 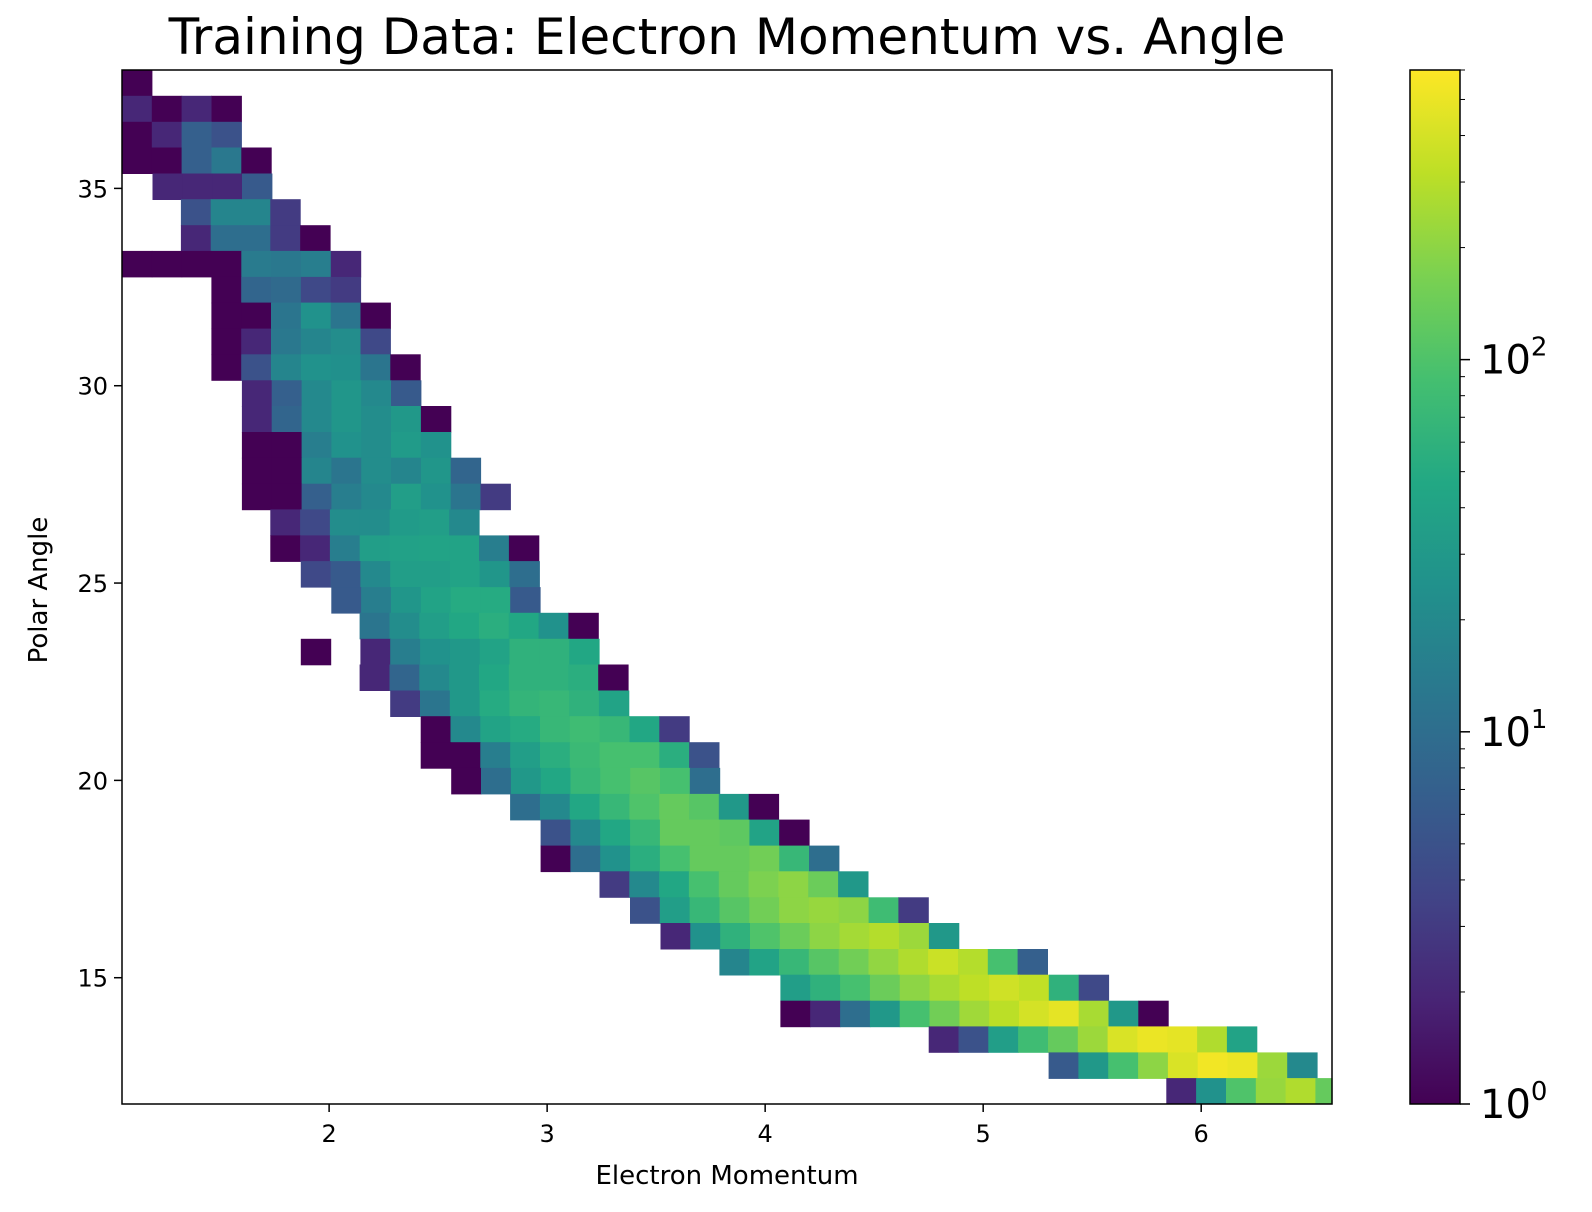 I want to click on x-axis: 2 3 4 5 6, so click(x=765, y=1126).